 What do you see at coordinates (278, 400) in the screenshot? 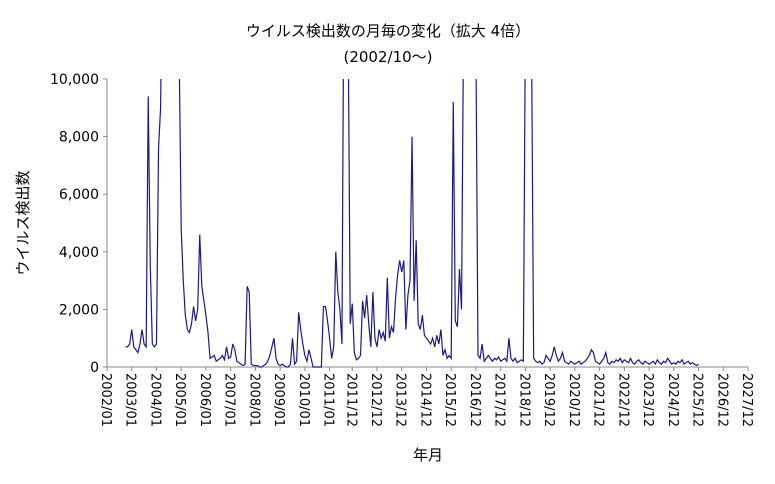
I see `x-tick-label: 2009/01` at bounding box center [278, 400].